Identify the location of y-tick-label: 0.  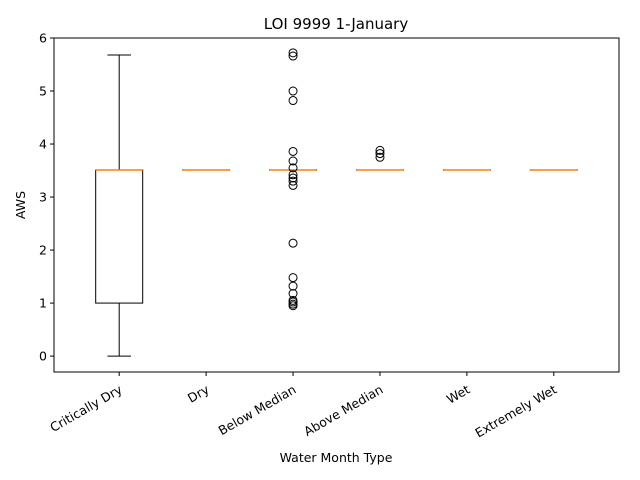
(43, 356).